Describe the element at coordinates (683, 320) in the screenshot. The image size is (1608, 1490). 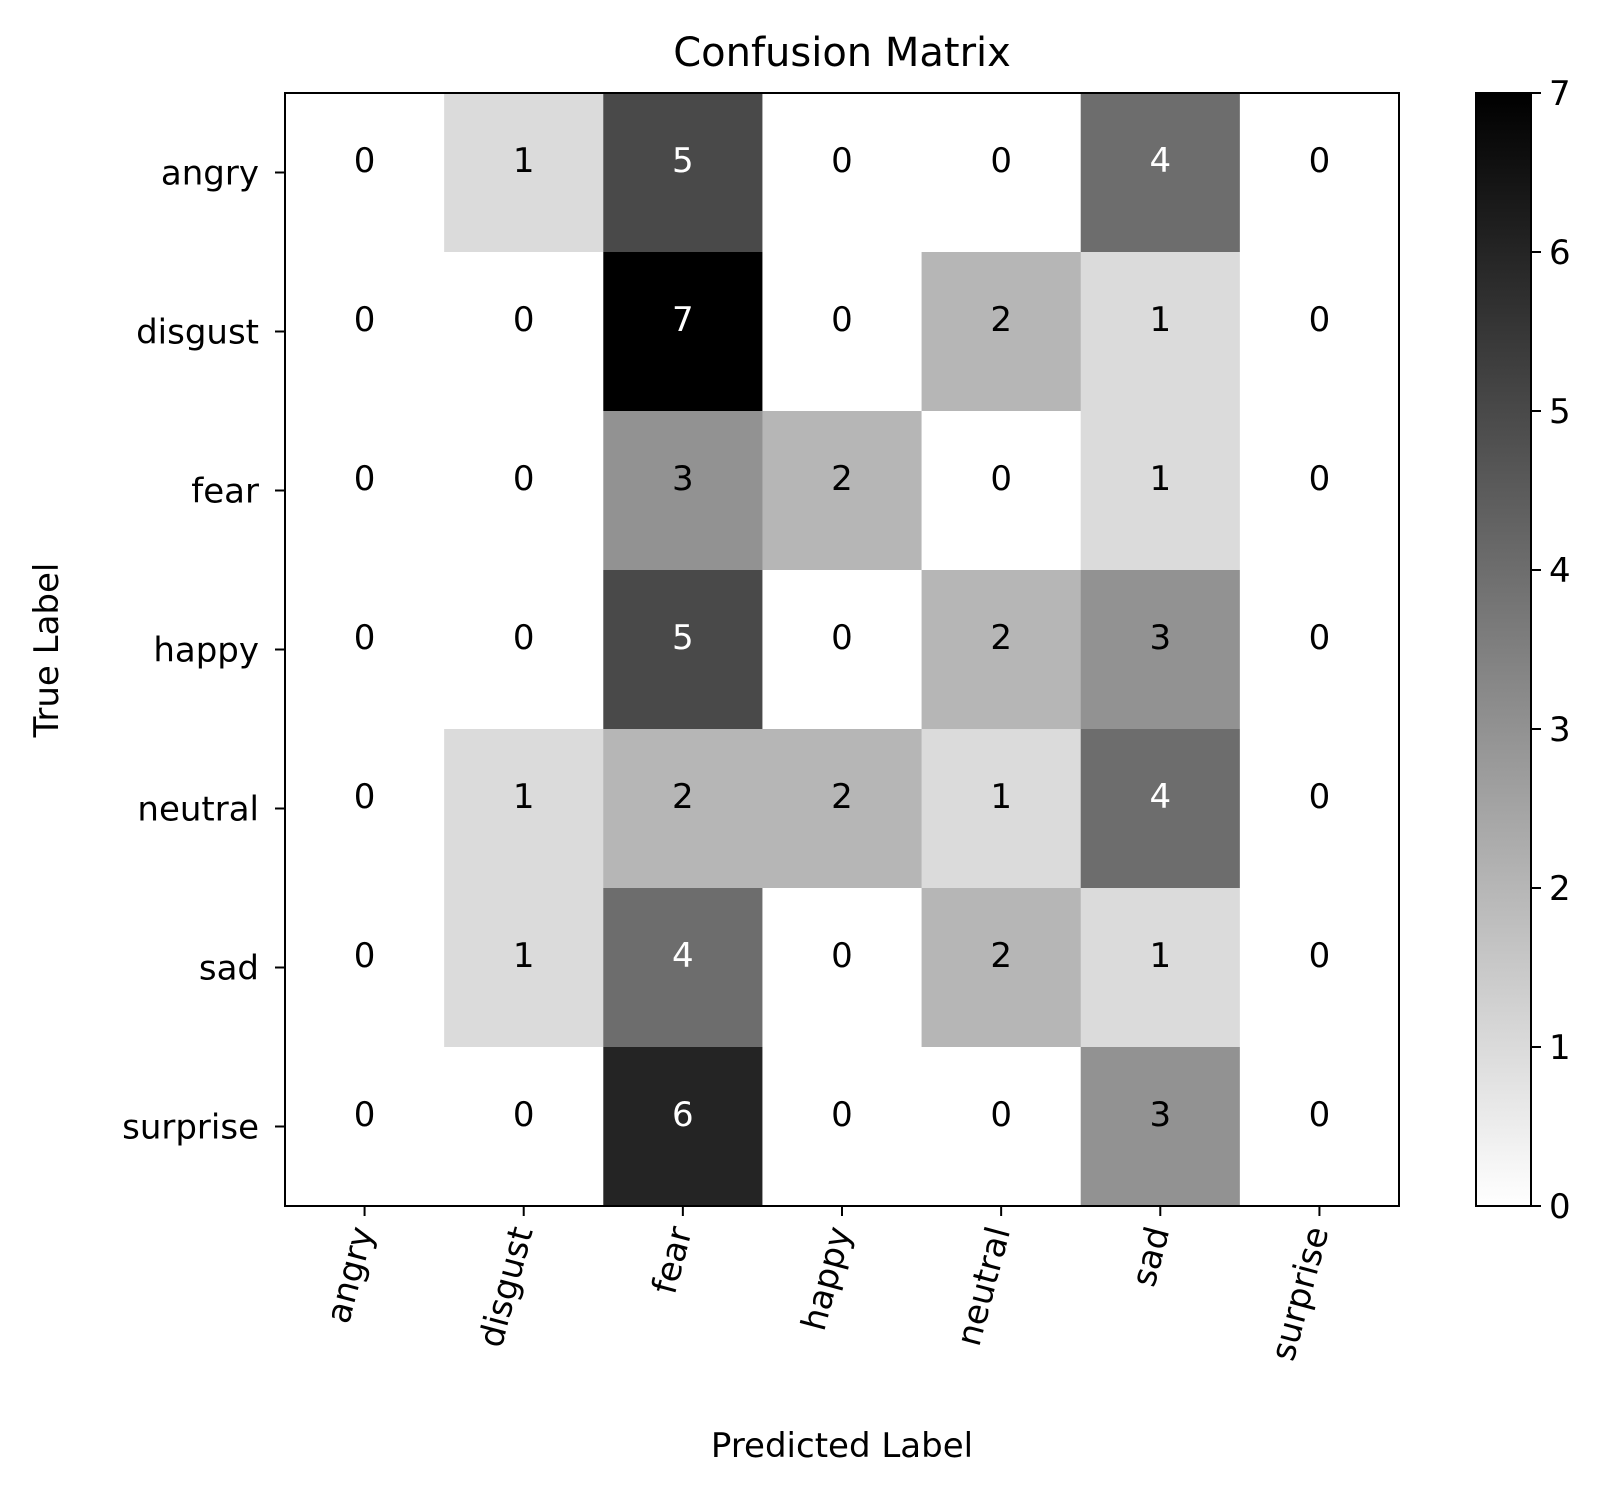
I see `cell-value-label: 7` at that location.